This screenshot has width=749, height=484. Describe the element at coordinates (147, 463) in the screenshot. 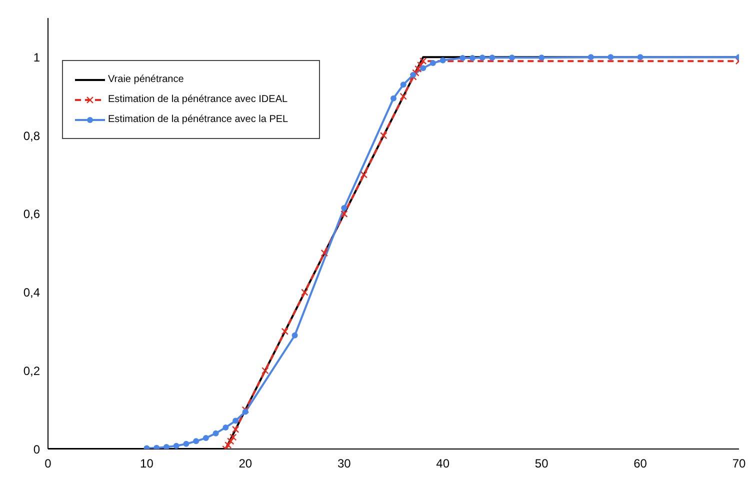

I see `x-tick-label: 10` at that location.